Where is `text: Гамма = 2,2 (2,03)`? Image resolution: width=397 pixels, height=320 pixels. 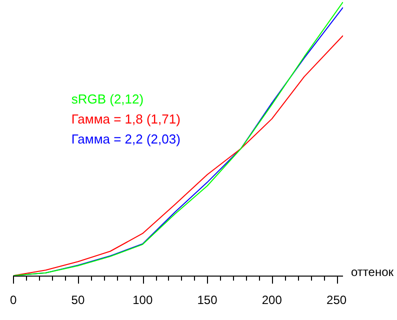
text: Гамма = 2,2 (2,03) is located at coordinates (125, 139).